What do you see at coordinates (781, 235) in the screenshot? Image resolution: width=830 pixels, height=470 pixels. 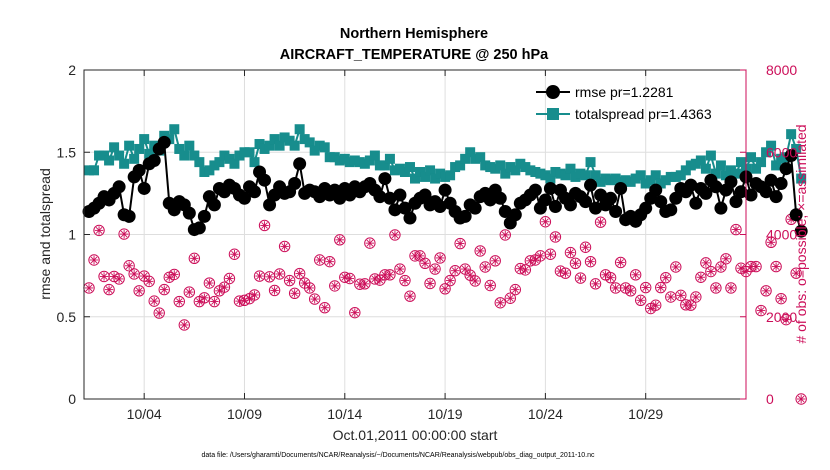 I see `right-y-tick-label: 4000` at bounding box center [781, 235].